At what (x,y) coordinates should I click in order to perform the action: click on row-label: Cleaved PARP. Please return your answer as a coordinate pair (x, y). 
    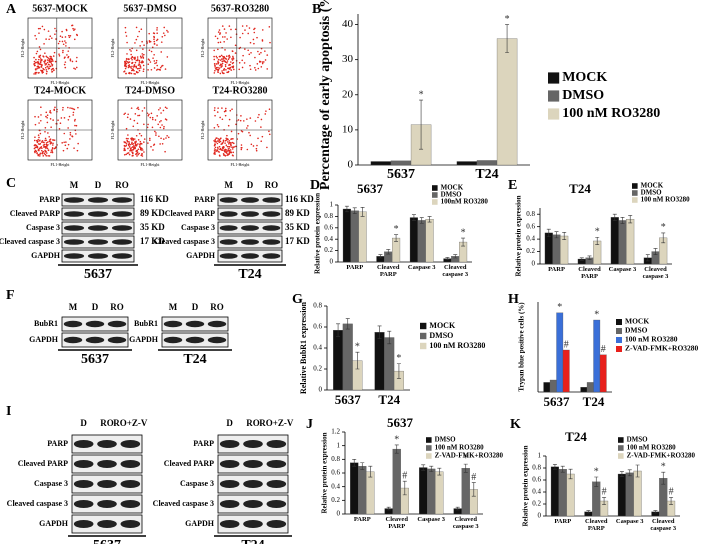
    Looking at the image, I should click on (35, 213).